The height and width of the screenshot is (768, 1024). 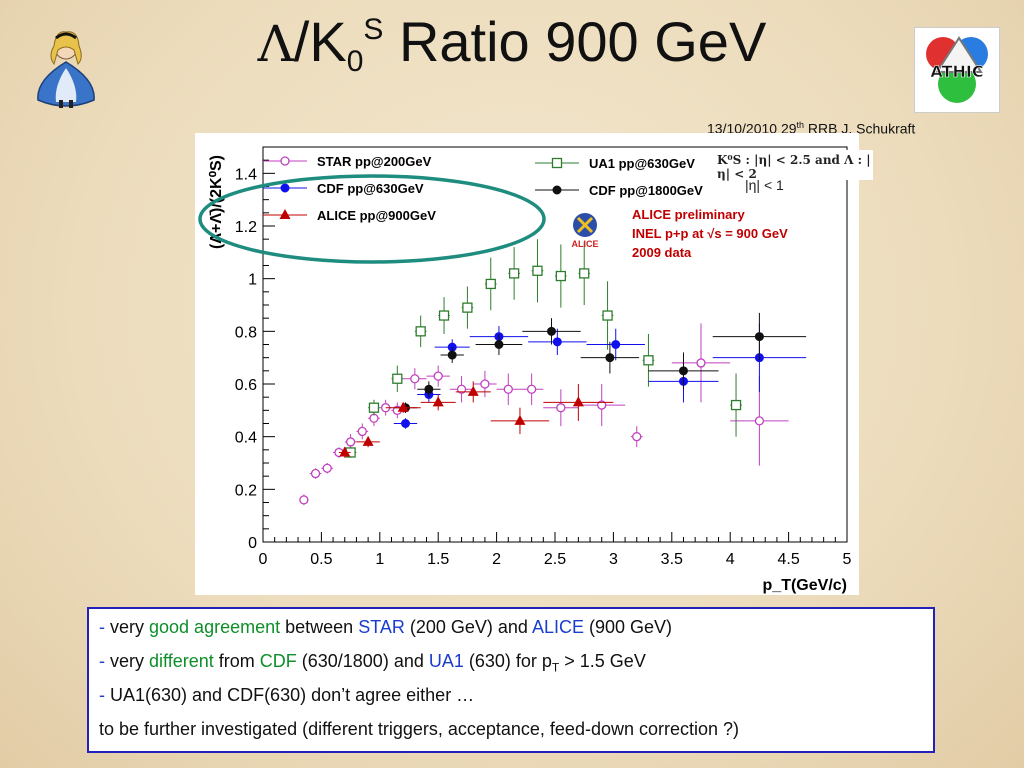 What do you see at coordinates (555, 667) in the screenshot?
I see `note-subscript: T` at bounding box center [555, 667].